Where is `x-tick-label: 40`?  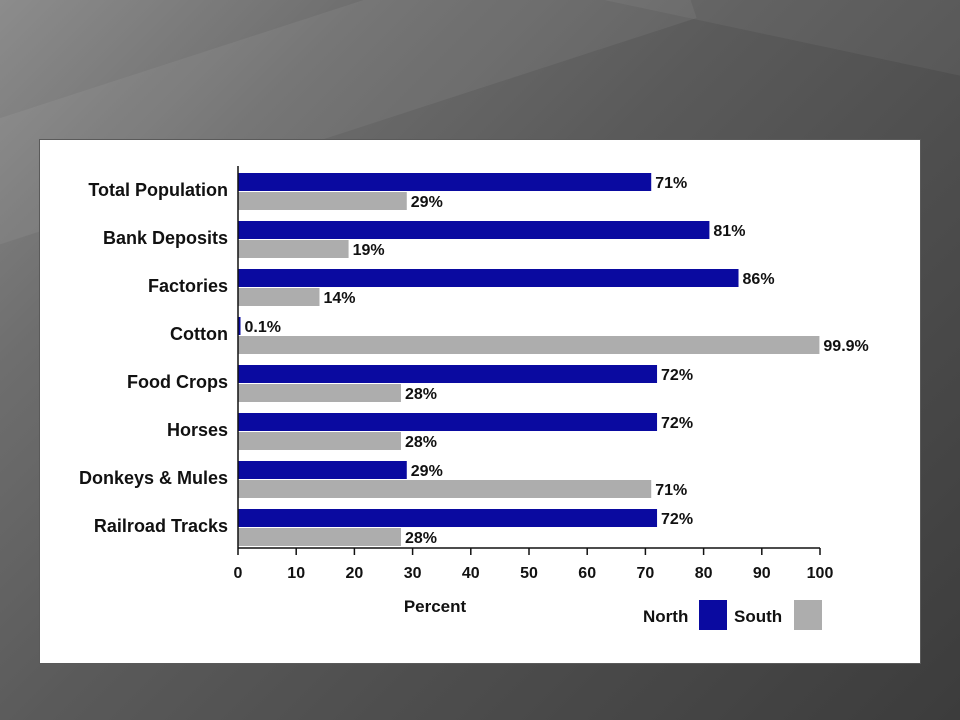 x-tick-label: 40 is located at coordinates (471, 573).